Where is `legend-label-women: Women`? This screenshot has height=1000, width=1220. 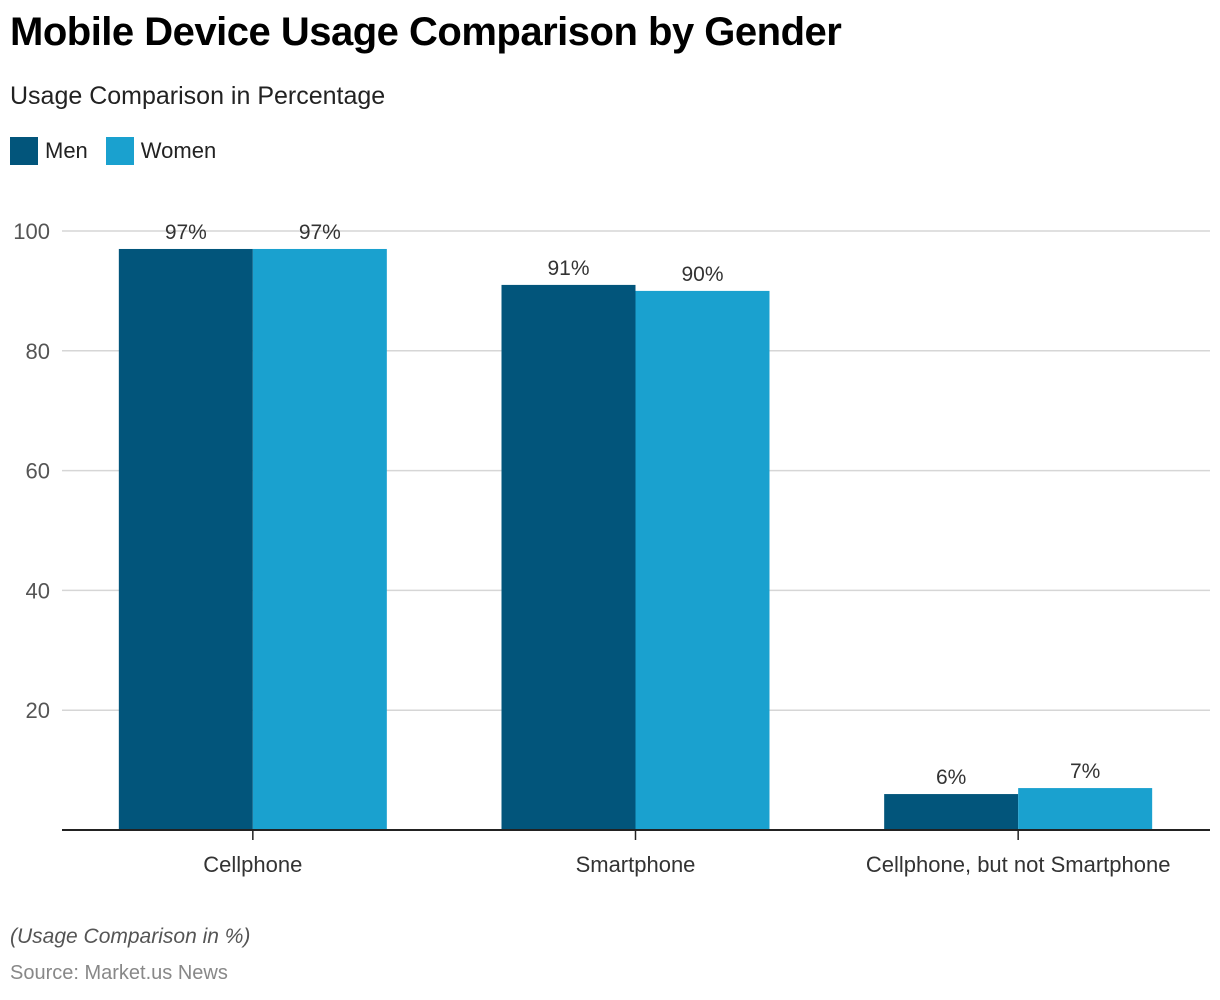
legend-label-women: Women is located at coordinates (178, 150).